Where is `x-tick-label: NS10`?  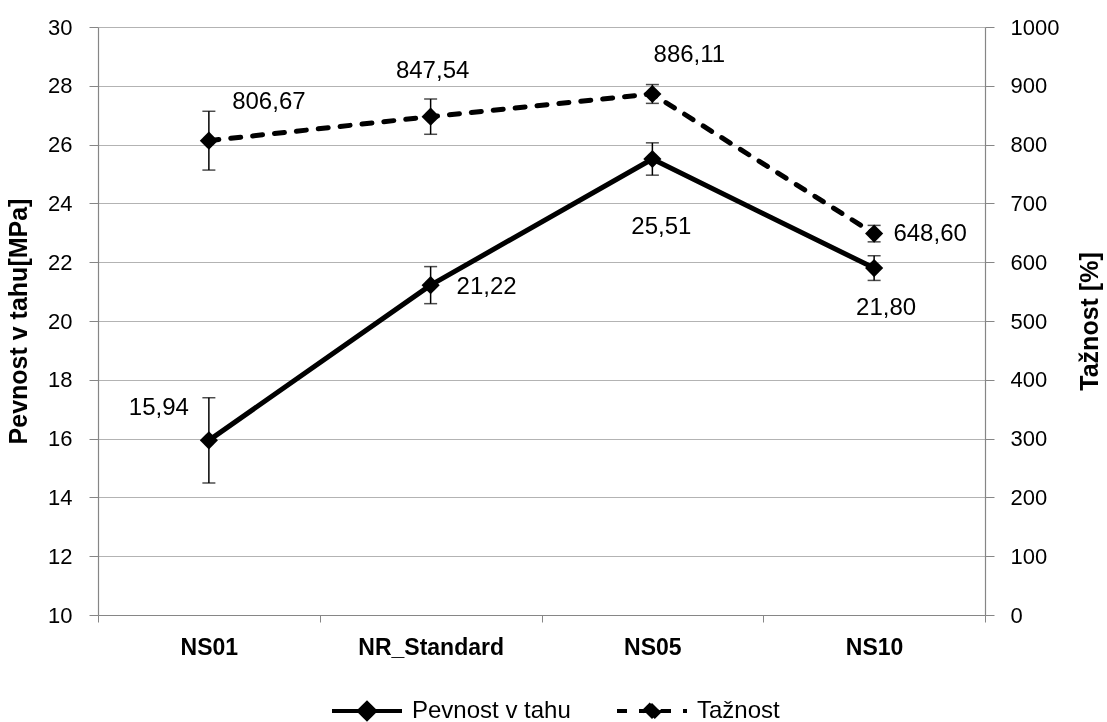
x-tick-label: NS10 is located at coordinates (874, 646).